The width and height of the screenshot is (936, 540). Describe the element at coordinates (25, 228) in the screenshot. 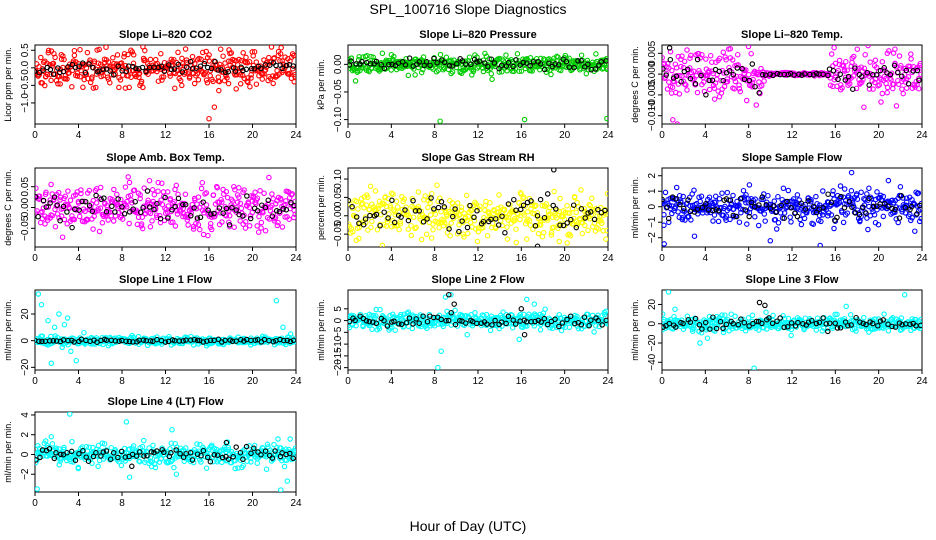

I see `y-tick-label: −0.05` at that location.